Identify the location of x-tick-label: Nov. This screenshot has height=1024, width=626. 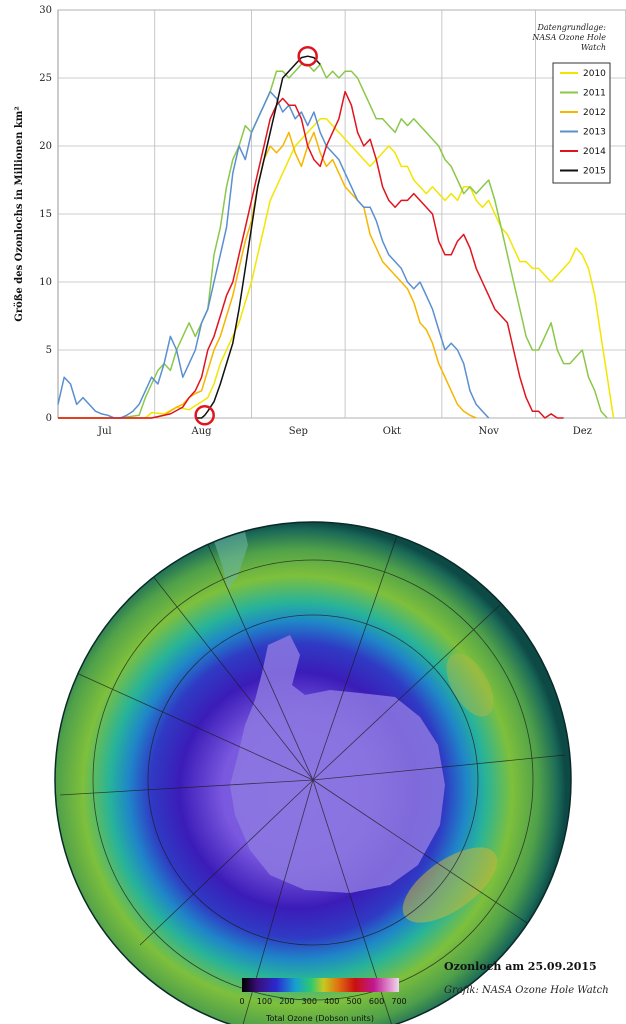
(488, 431).